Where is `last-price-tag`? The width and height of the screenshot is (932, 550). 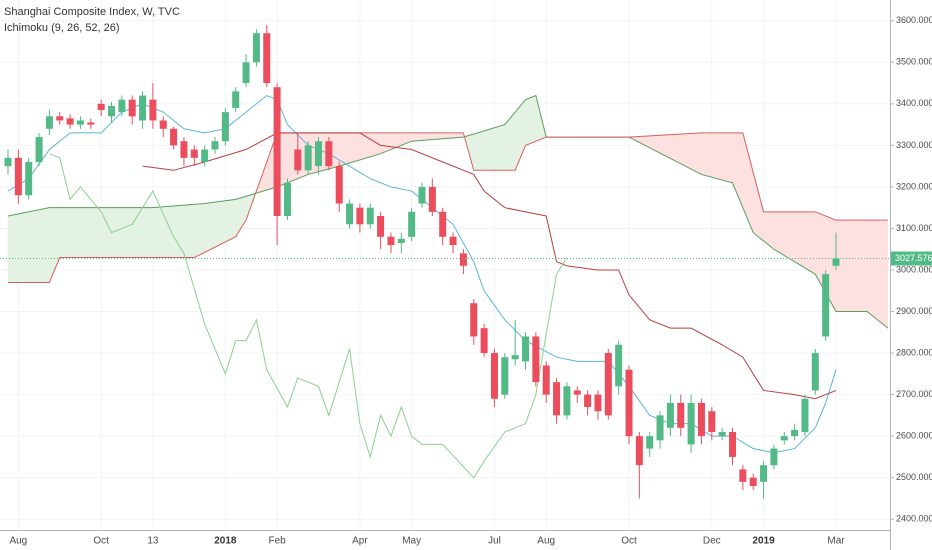
last-price-tag is located at coordinates (911, 258).